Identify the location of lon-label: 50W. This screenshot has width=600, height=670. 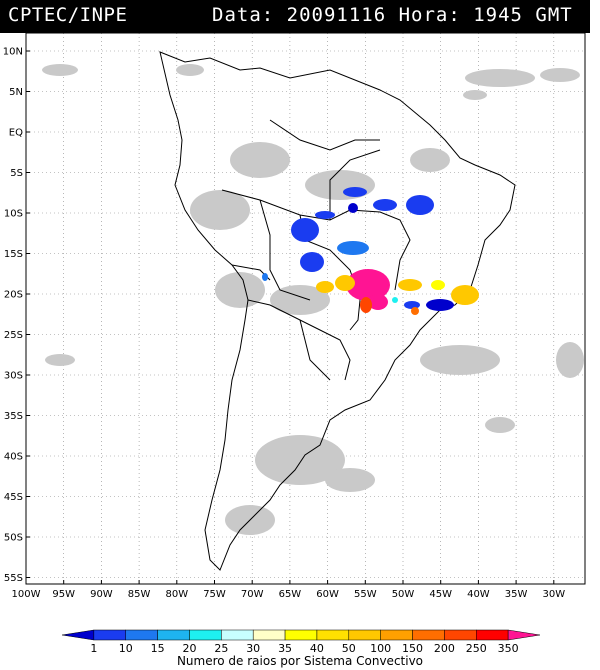
(403, 594).